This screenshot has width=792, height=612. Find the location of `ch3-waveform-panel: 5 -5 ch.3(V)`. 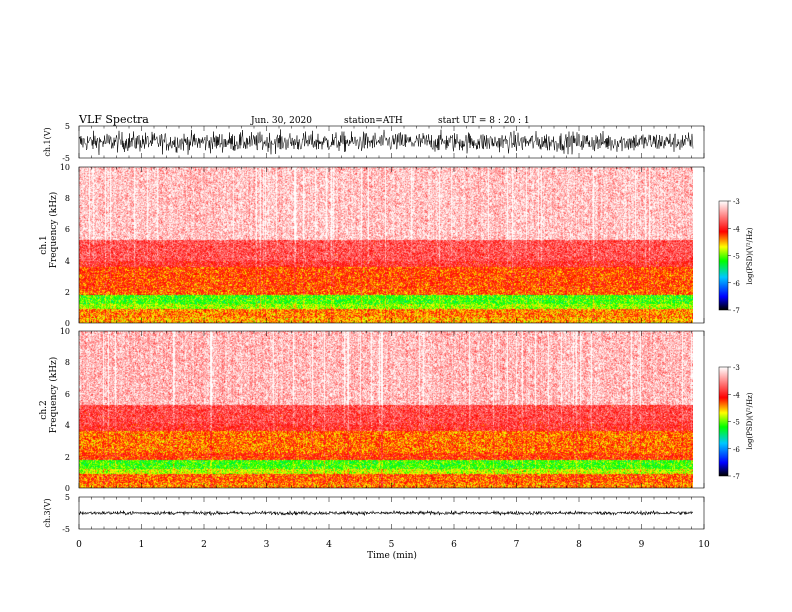

ch3-waveform-panel: 5 -5 ch.3(V) is located at coordinates (374, 513).